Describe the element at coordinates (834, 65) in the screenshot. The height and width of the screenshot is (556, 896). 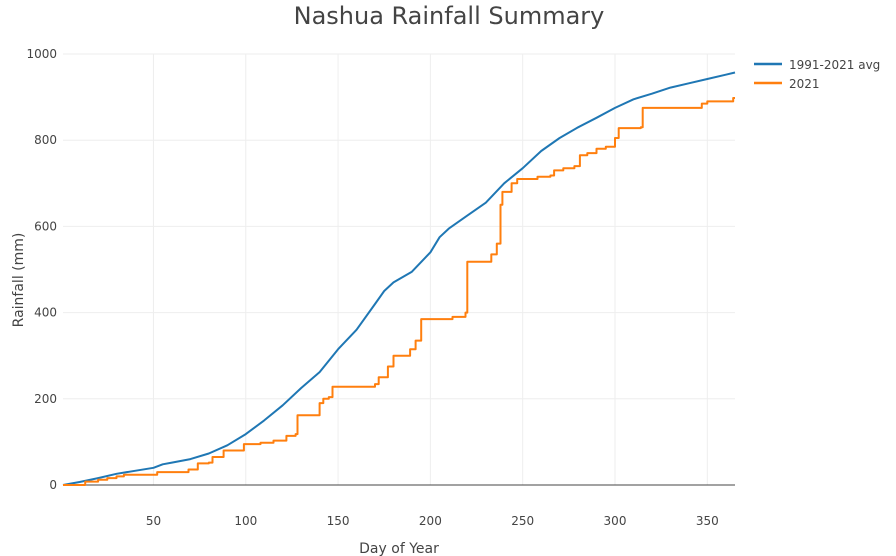
I see `legend-label-avg: 1991-2021 avg` at that location.